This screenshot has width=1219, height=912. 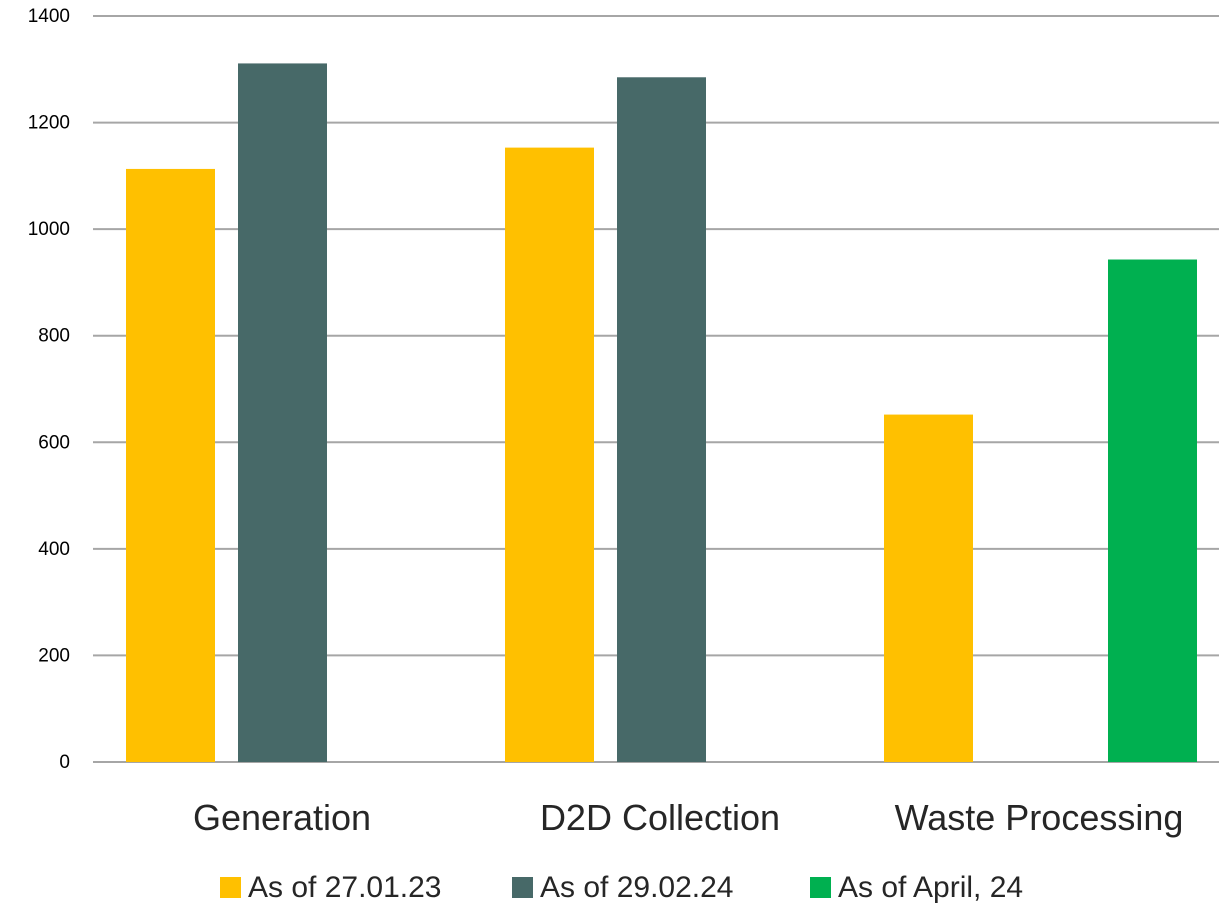 I want to click on legend-label: As of 29.02.24, so click(x=636, y=887).